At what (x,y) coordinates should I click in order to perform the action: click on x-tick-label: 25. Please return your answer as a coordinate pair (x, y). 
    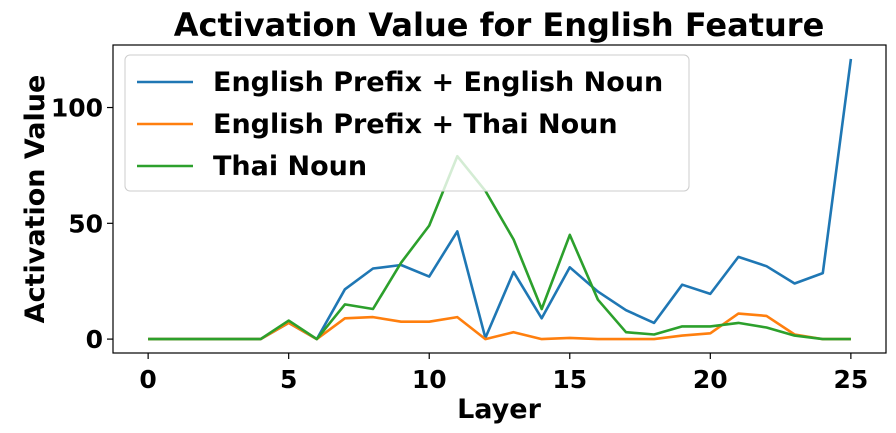
    Looking at the image, I should click on (850, 379).